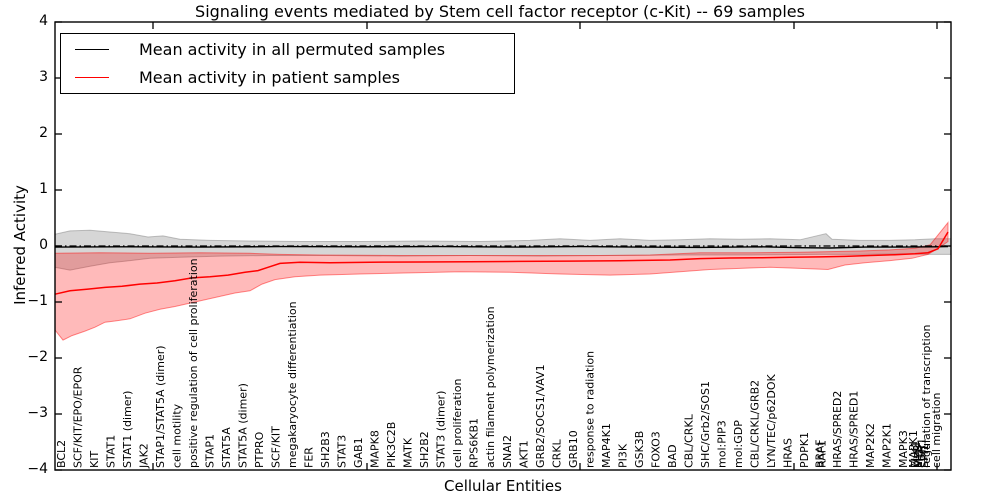 This screenshot has height=500, width=1000. I want to click on x-tick-label: megakaryocyte differentiation, so click(293, 384).